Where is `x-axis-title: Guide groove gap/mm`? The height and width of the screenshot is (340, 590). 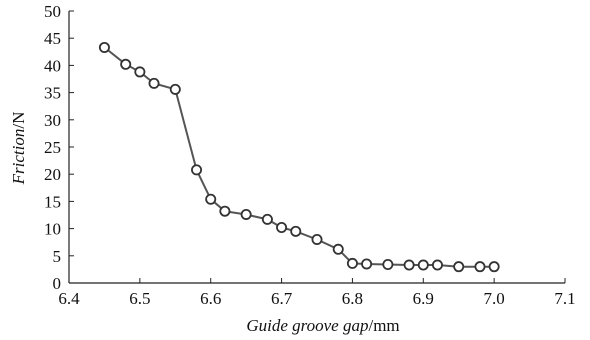
x-axis-title: Guide groove gap/mm is located at coordinates (322, 325).